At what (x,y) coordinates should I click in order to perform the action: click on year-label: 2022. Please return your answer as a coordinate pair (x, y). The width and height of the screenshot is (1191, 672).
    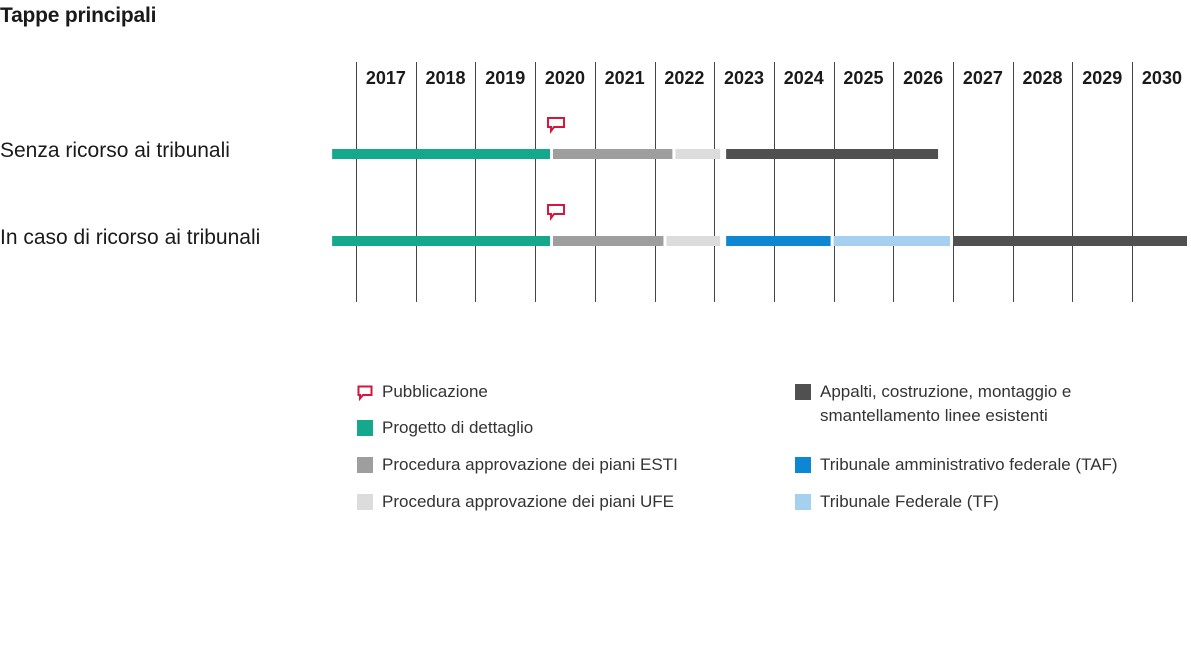
    Looking at the image, I should click on (684, 78).